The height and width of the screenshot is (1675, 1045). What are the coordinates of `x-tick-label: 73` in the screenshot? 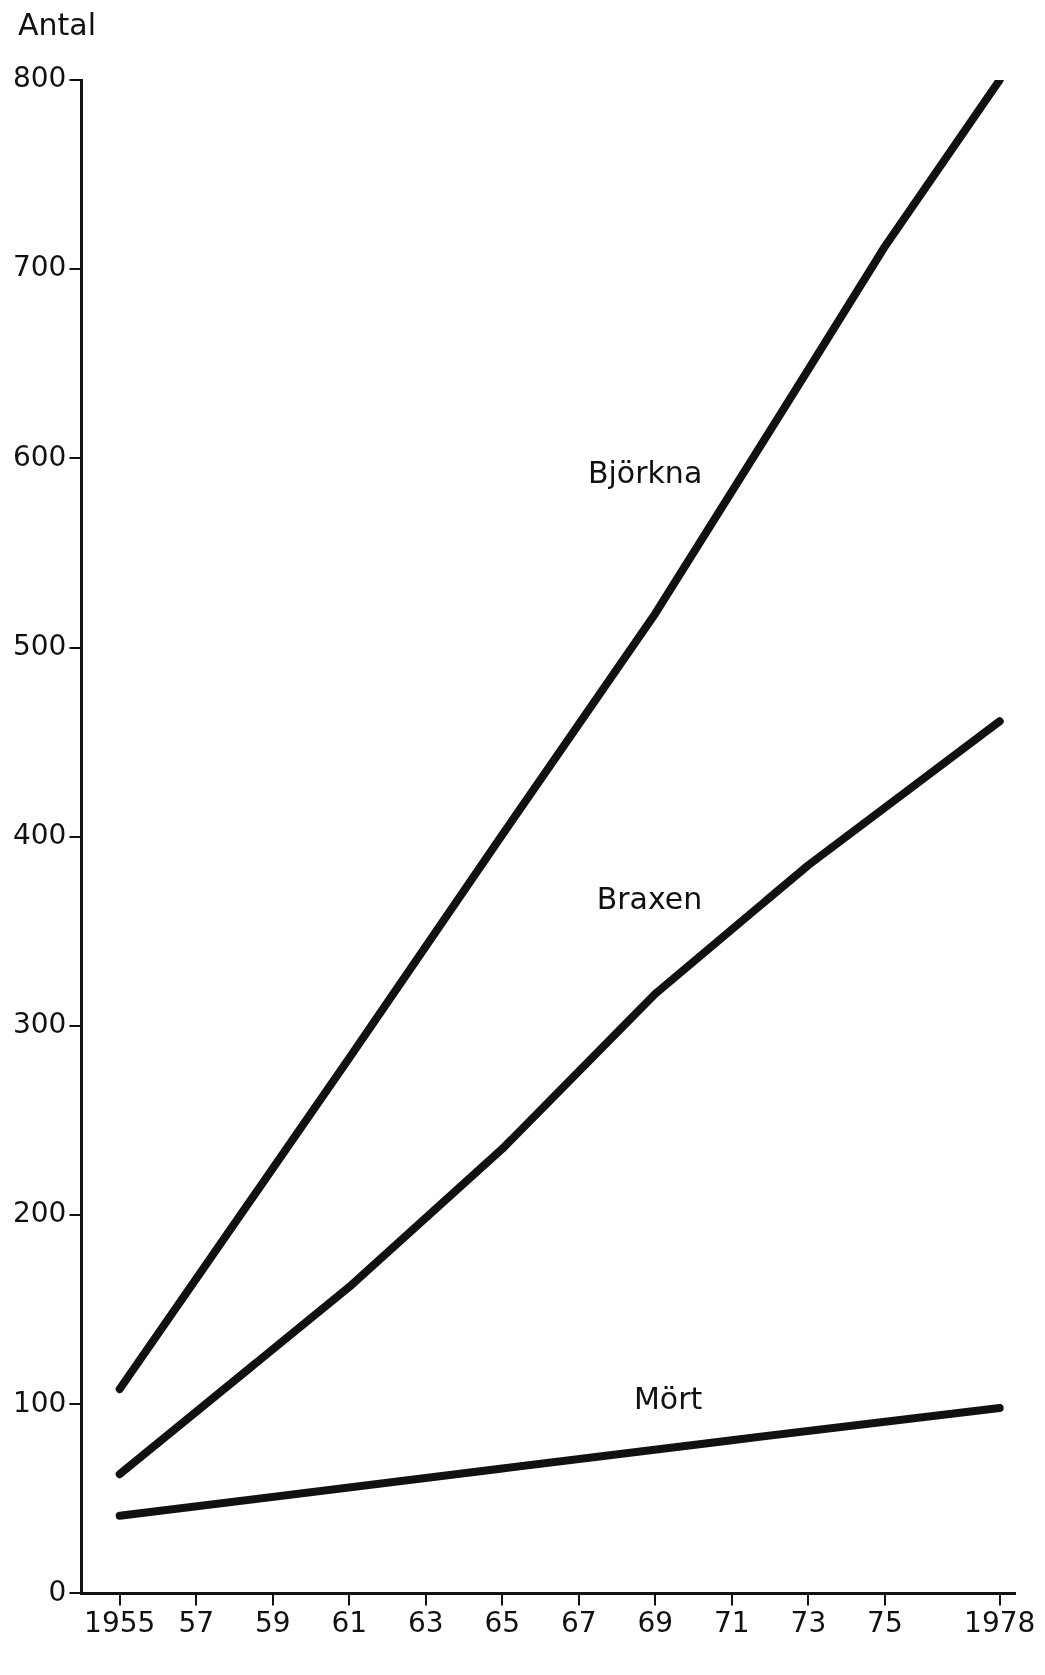 It's located at (808, 1623).